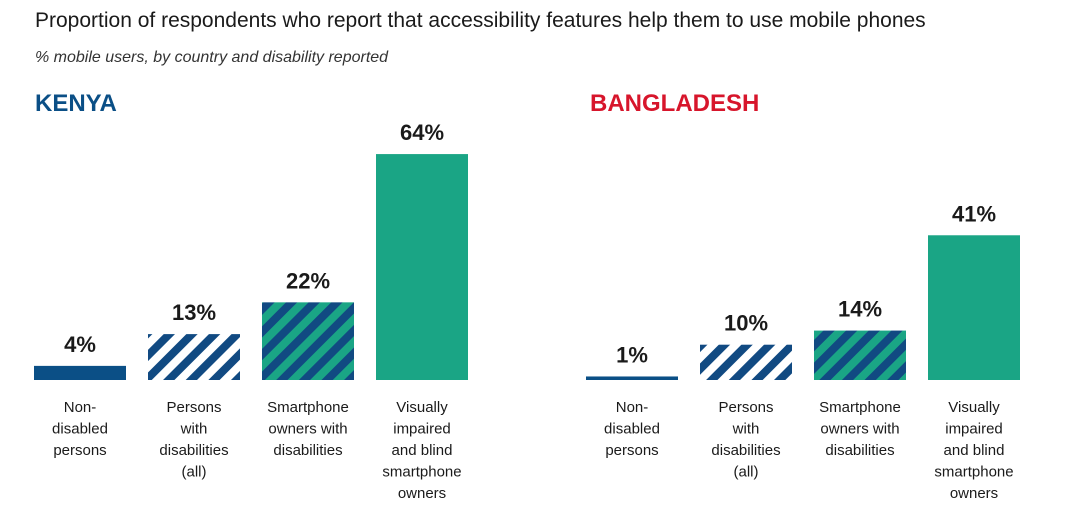 The width and height of the screenshot is (1089, 528). Describe the element at coordinates (76, 103) in the screenshot. I see `panel-title: KENYA` at that location.